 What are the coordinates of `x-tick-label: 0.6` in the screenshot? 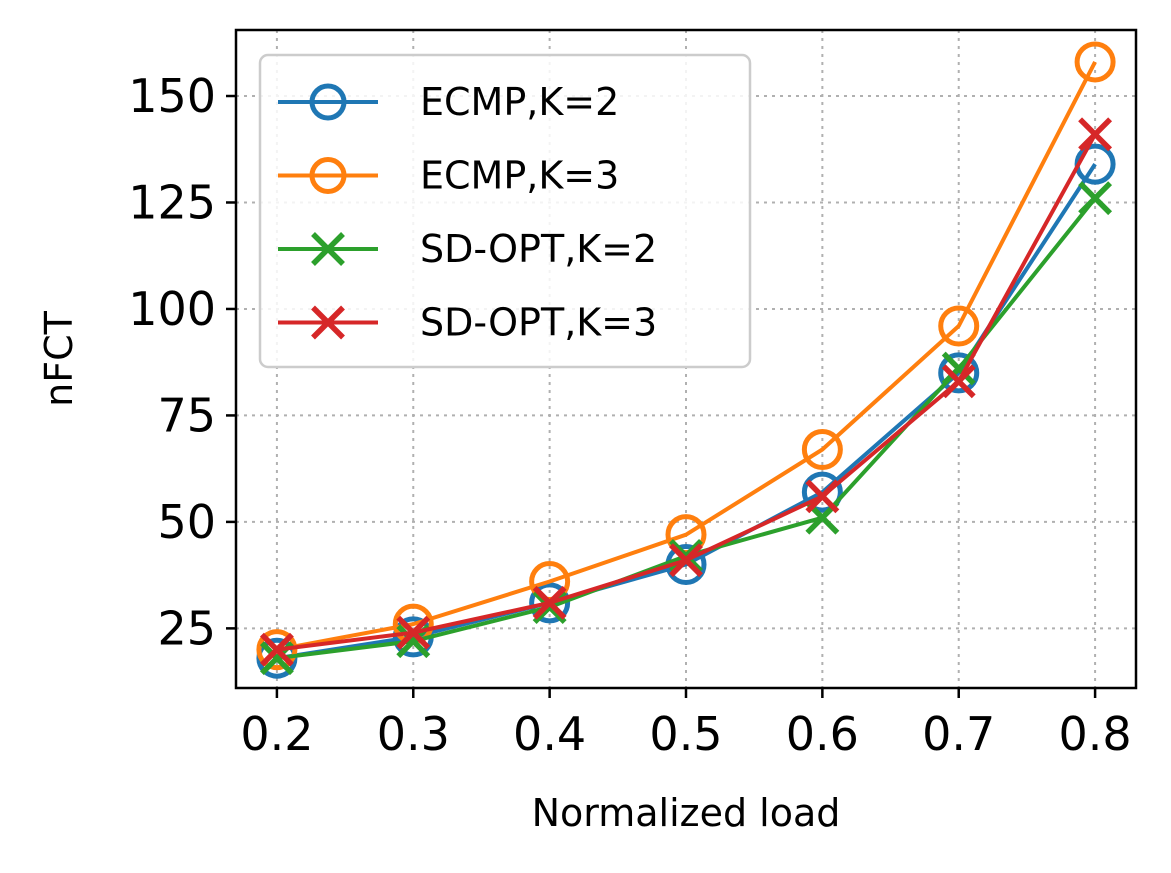 It's located at (822, 734).